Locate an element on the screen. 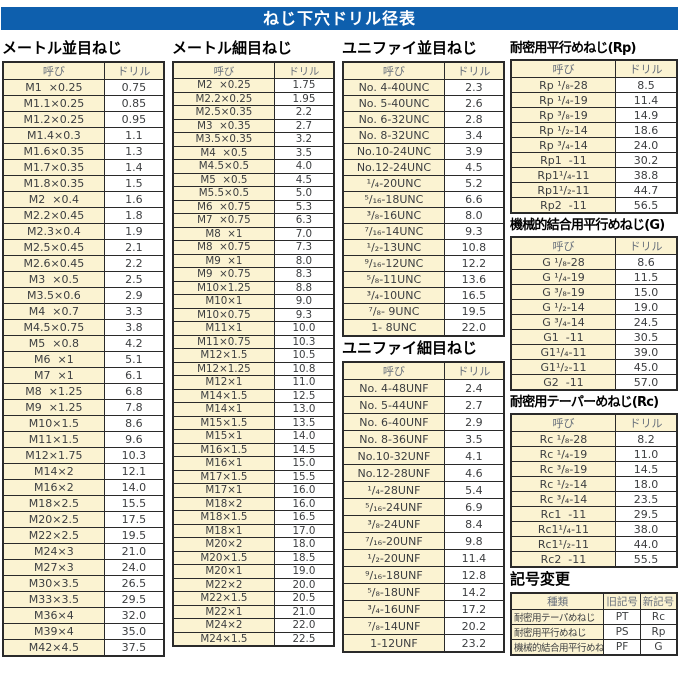 The image size is (679, 674). table-row: M16×1.5 14.5 is located at coordinates (253, 449).